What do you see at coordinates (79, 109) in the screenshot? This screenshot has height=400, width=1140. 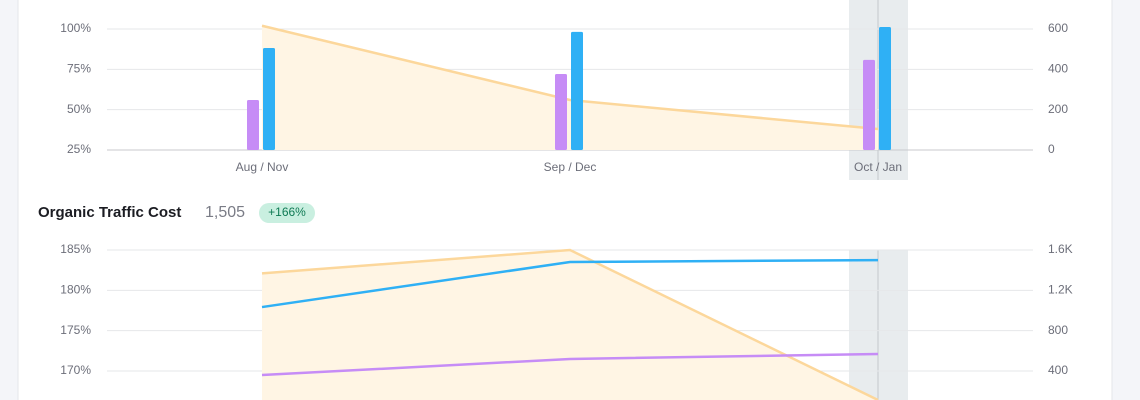 I see `y-tick-label: 50%` at bounding box center [79, 109].